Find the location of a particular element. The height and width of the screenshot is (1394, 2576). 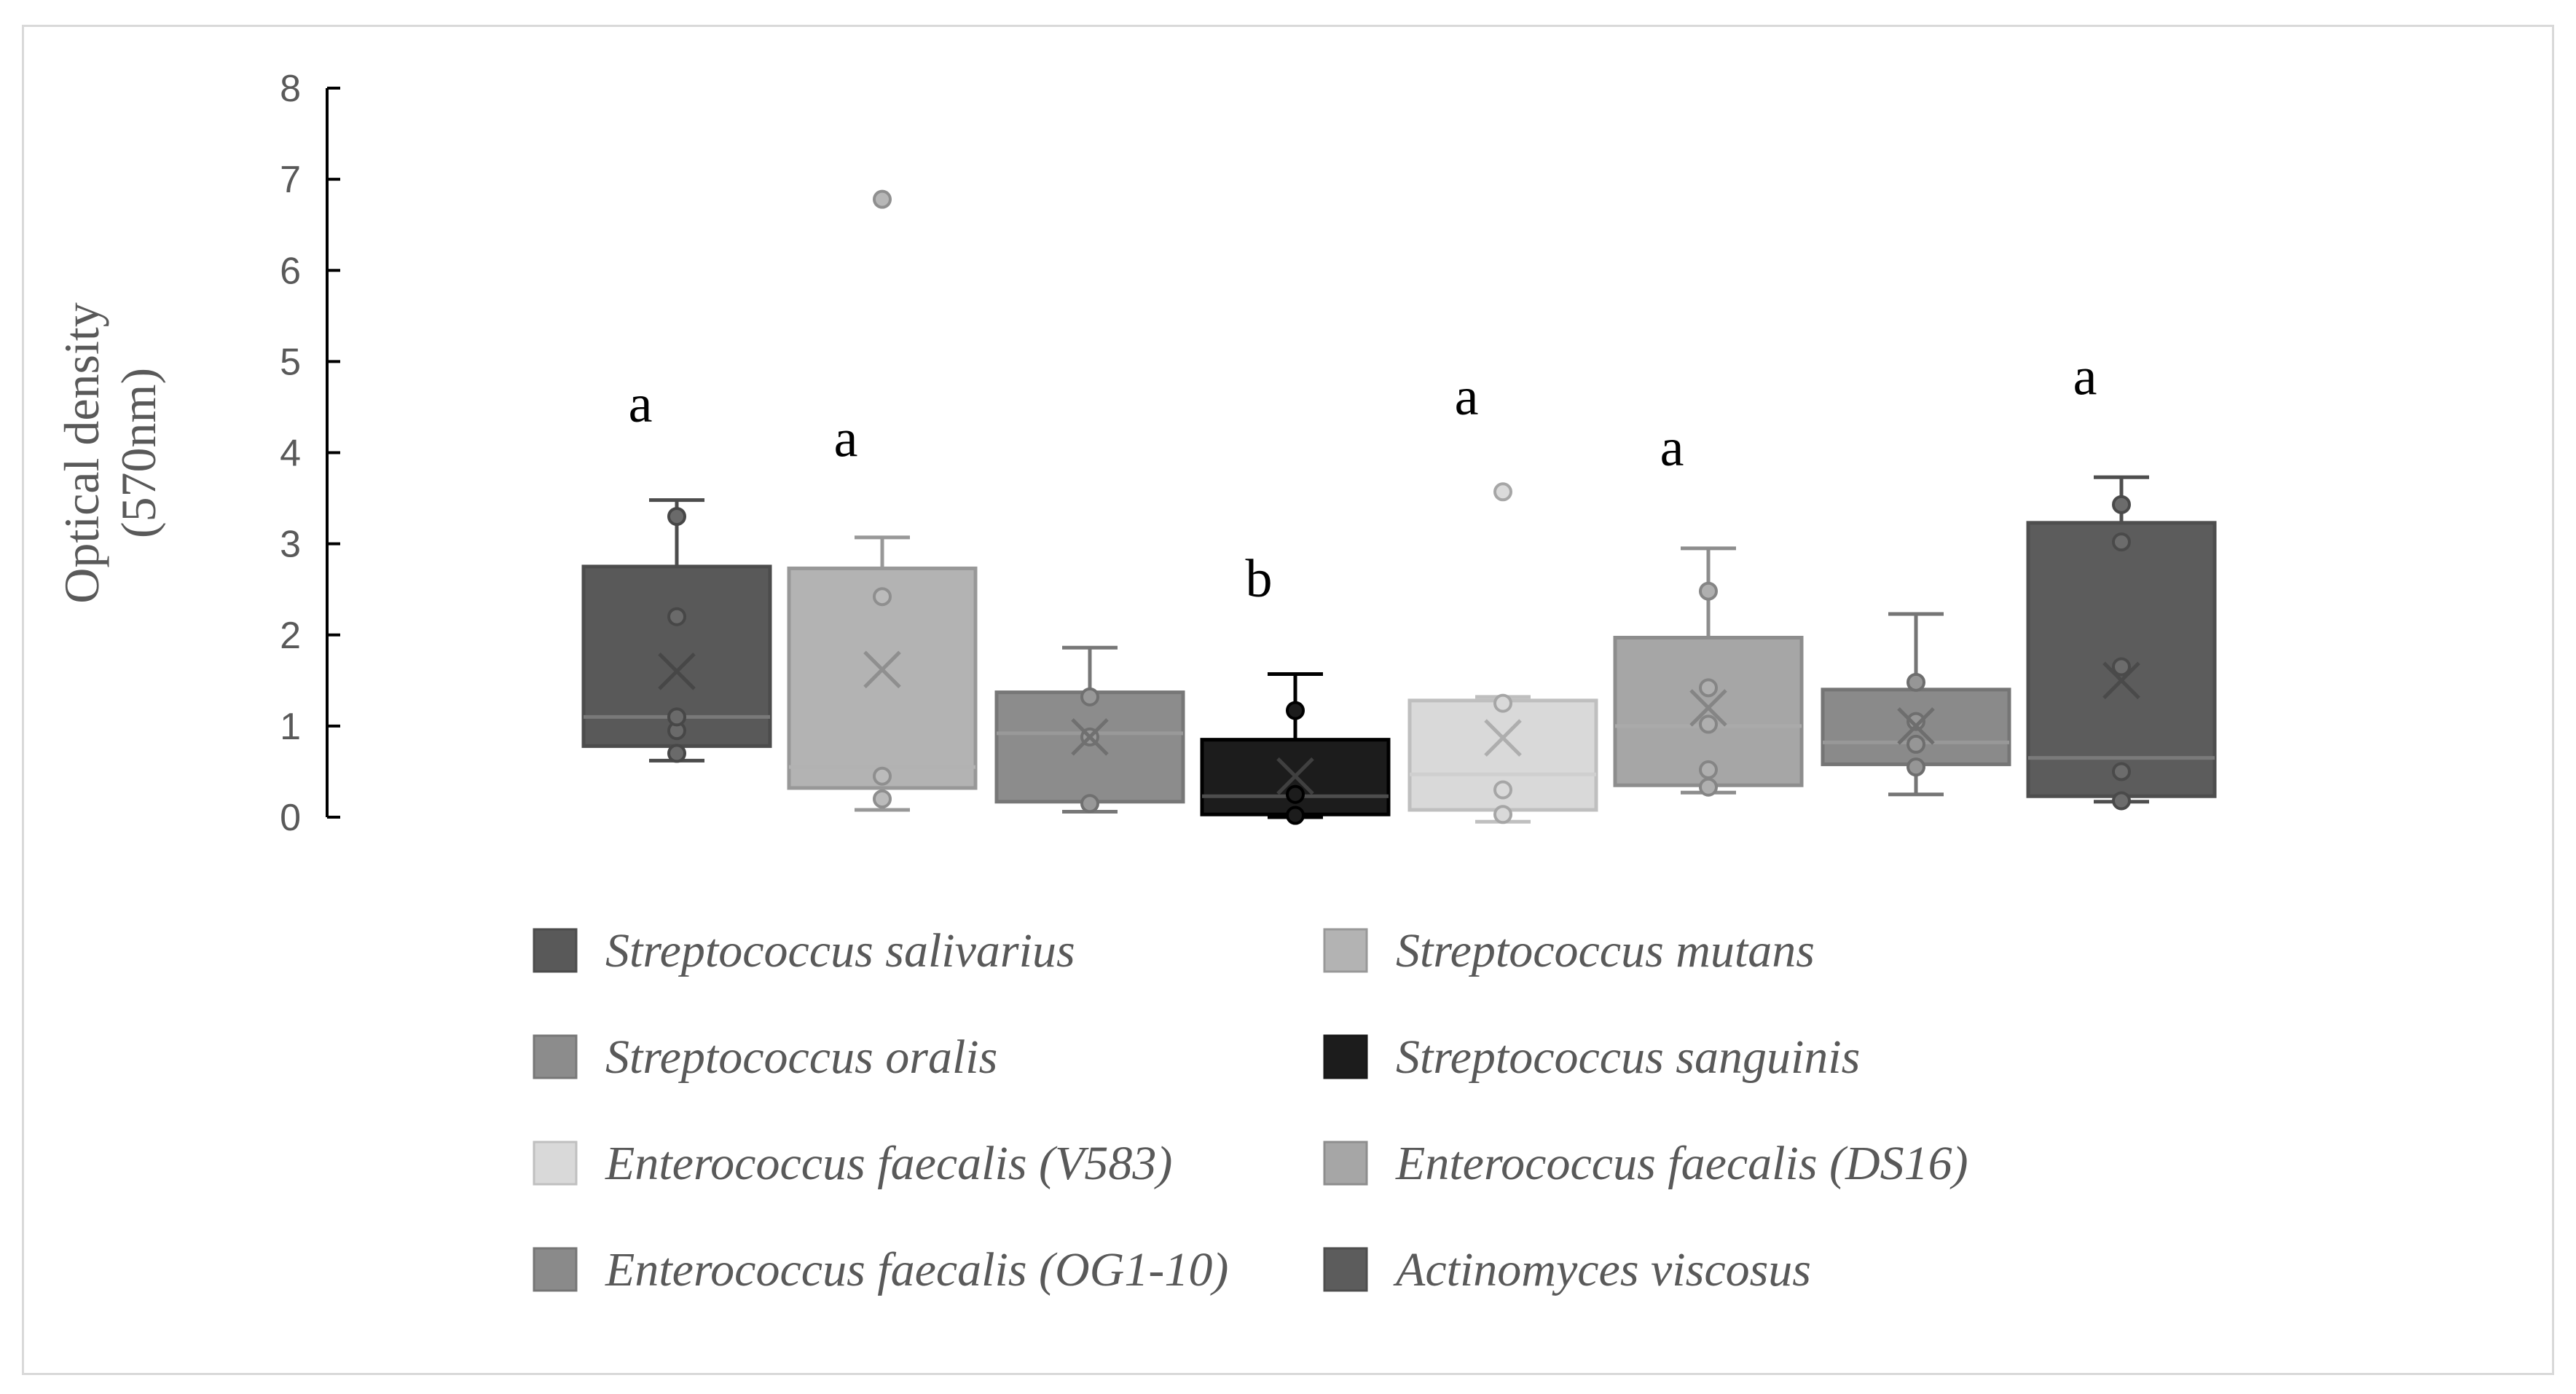

y-tick-label: 6 is located at coordinates (290, 271).